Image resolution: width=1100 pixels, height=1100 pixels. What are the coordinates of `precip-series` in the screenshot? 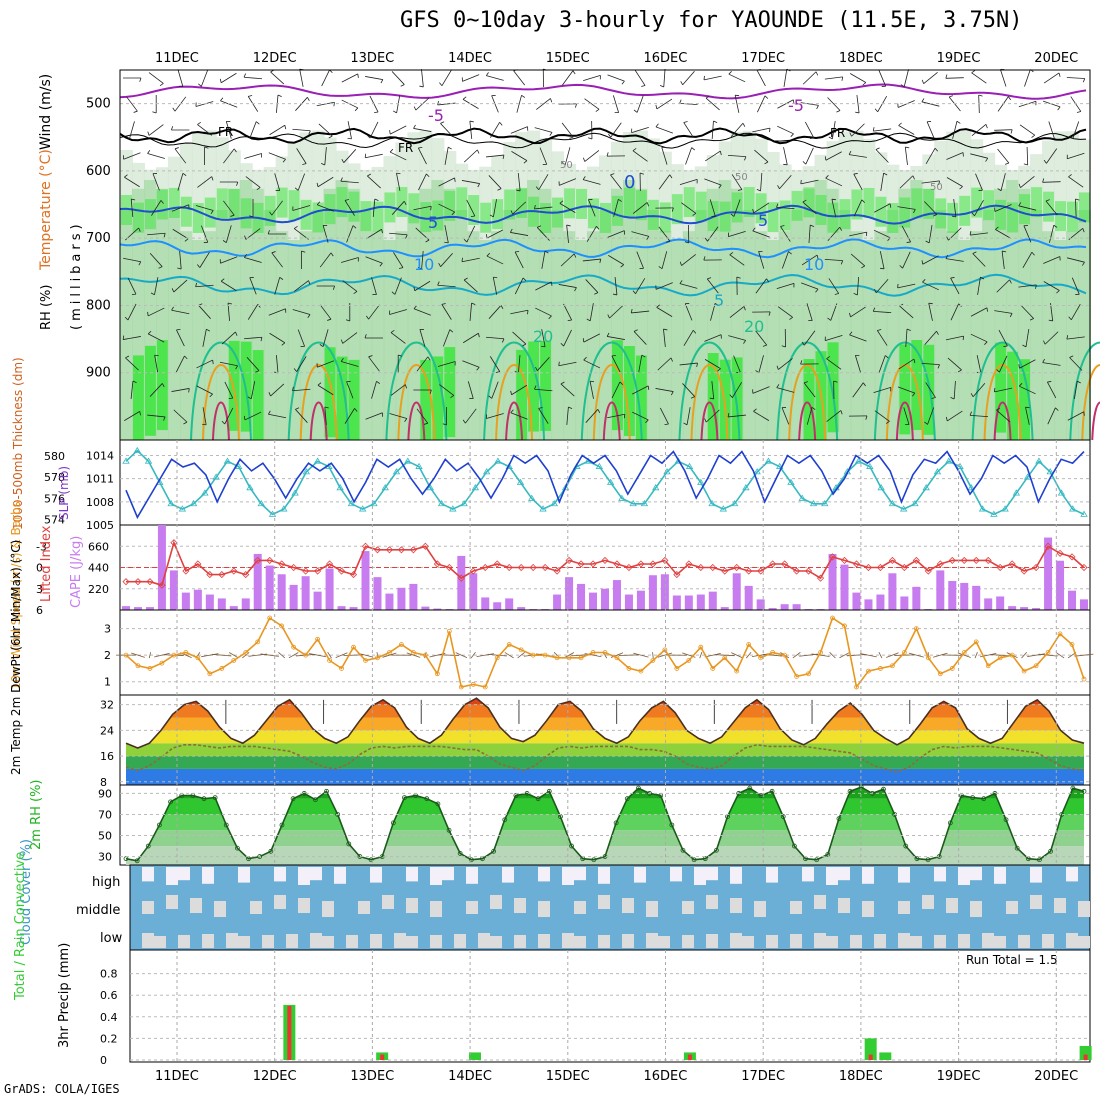 It's located at (687, 1032).